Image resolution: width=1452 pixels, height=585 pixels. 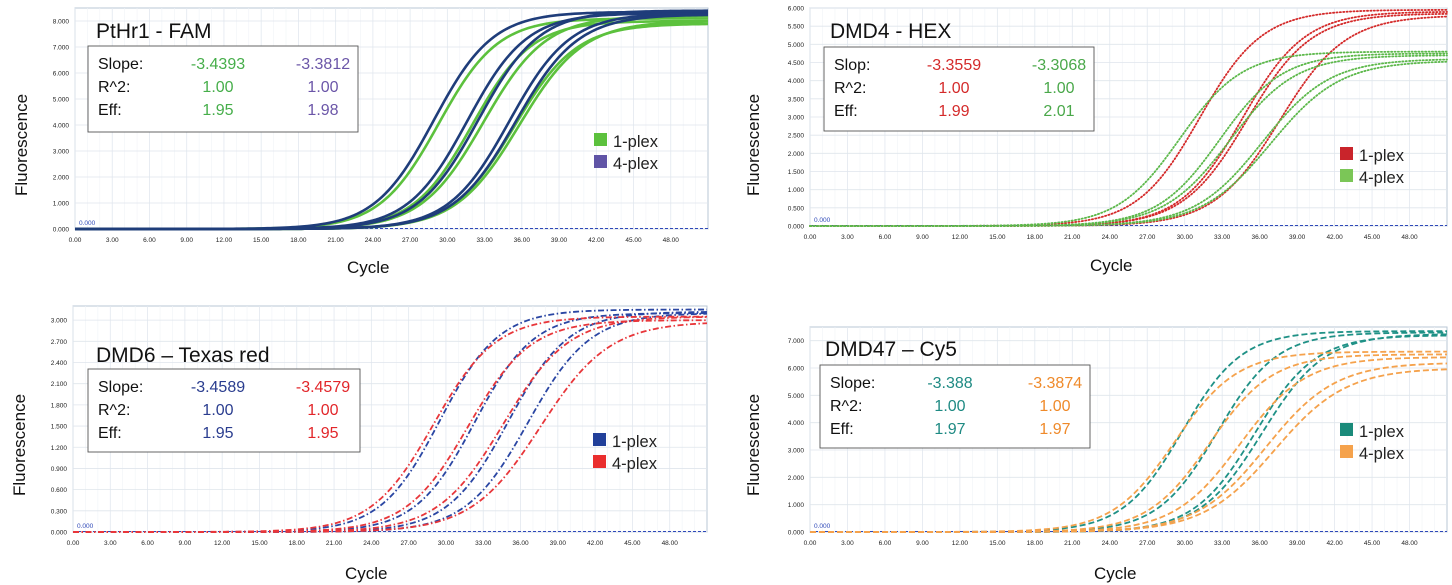 I want to click on y-tick-label: 0.300, so click(x=59, y=511).